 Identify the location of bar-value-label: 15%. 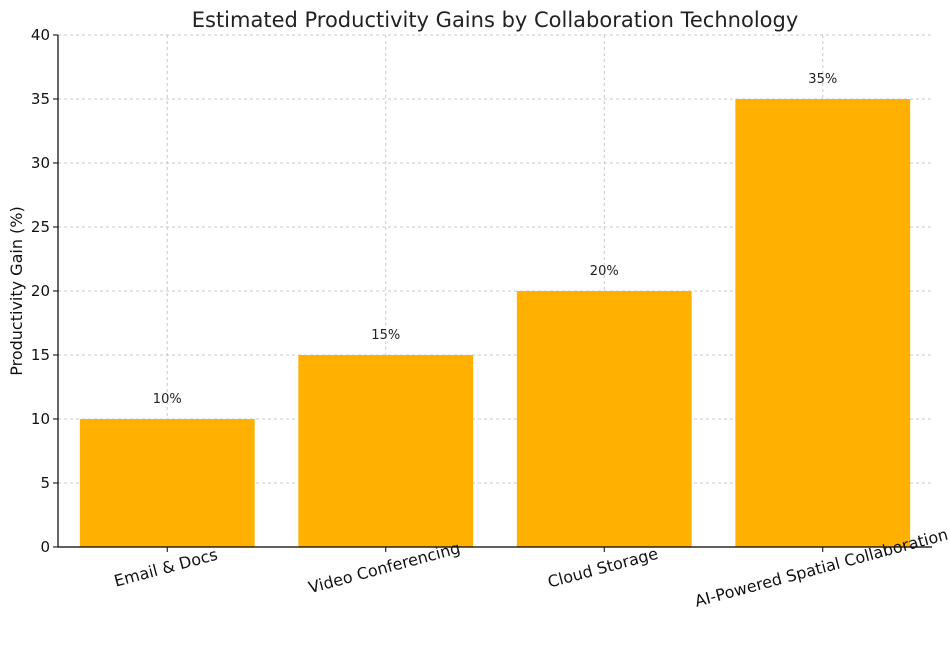
(385, 335).